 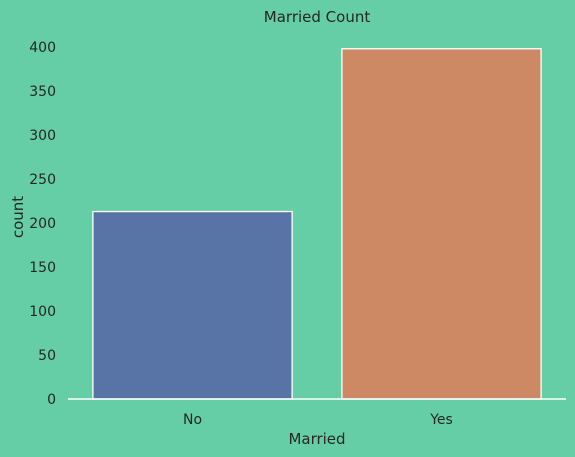 What do you see at coordinates (42, 180) in the screenshot?
I see `y-tick-label: 250` at bounding box center [42, 180].